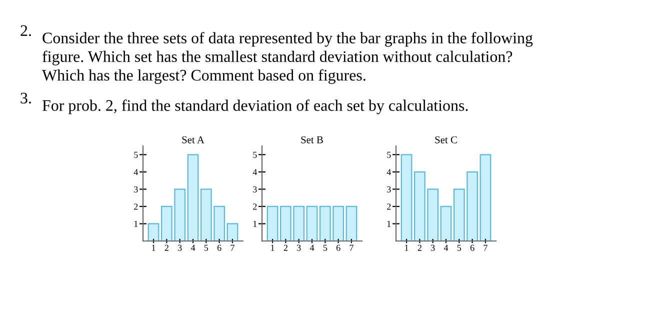  Describe the element at coordinates (312, 140) in the screenshot. I see `chart-title: Set B` at that location.